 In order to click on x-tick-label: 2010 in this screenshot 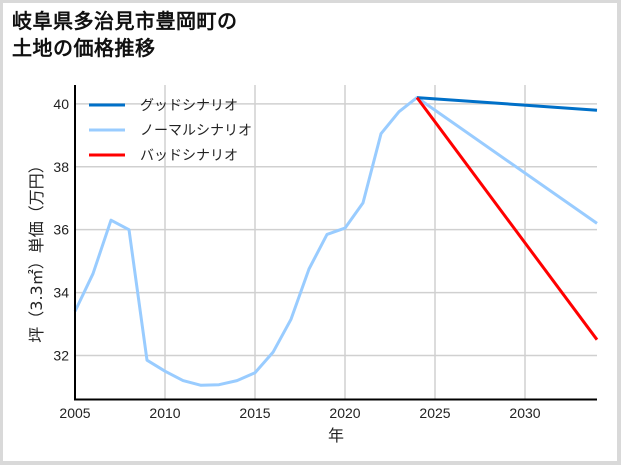, I will do `click(164, 413)`.